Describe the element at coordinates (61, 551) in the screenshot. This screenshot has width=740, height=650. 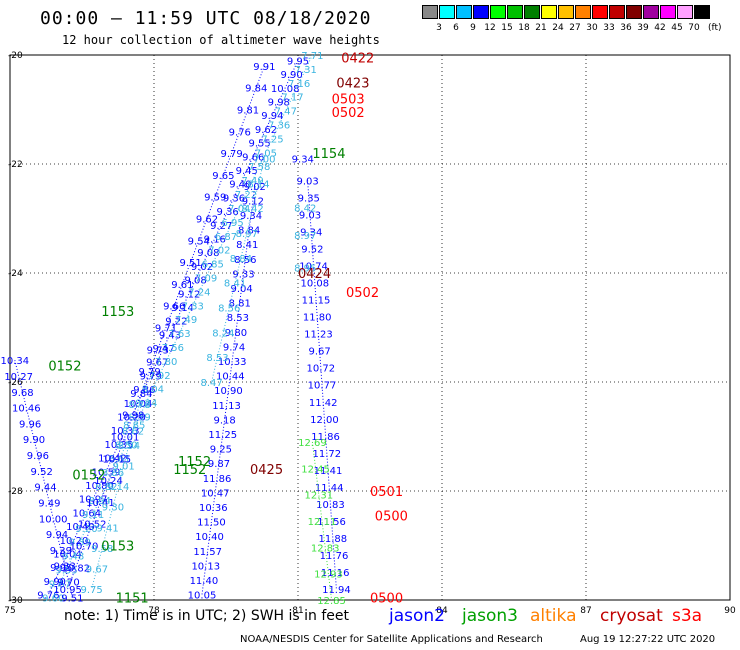
I see `wave-height-label: 9.39` at that location.